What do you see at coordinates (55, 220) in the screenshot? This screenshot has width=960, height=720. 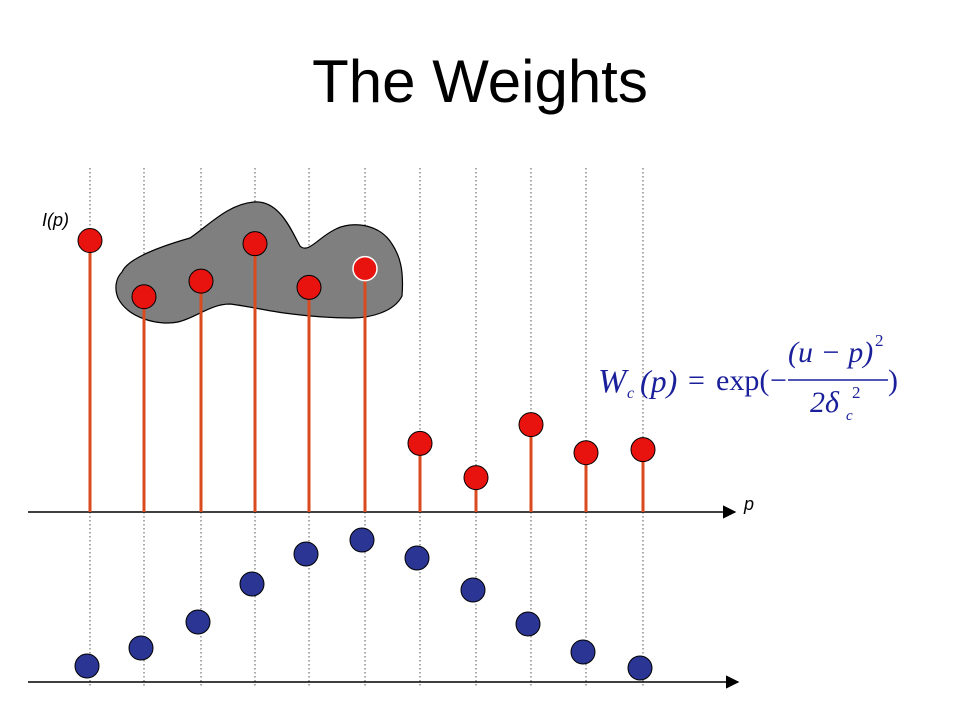 I see `y-axis-label: I(p)` at bounding box center [55, 220].